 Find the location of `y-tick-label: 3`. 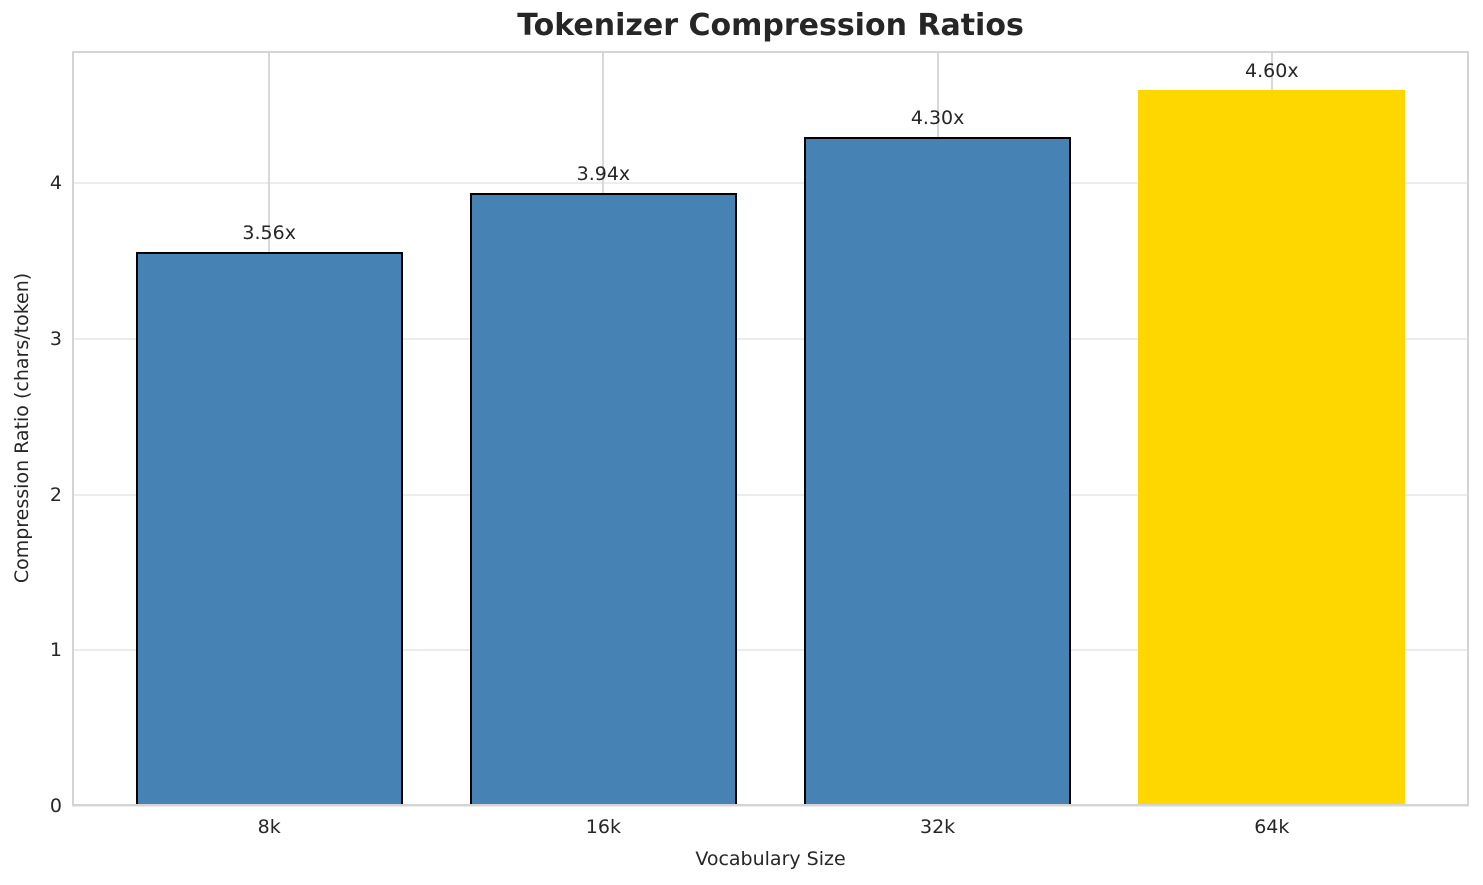

y-tick-label: 3 is located at coordinates (55, 338).